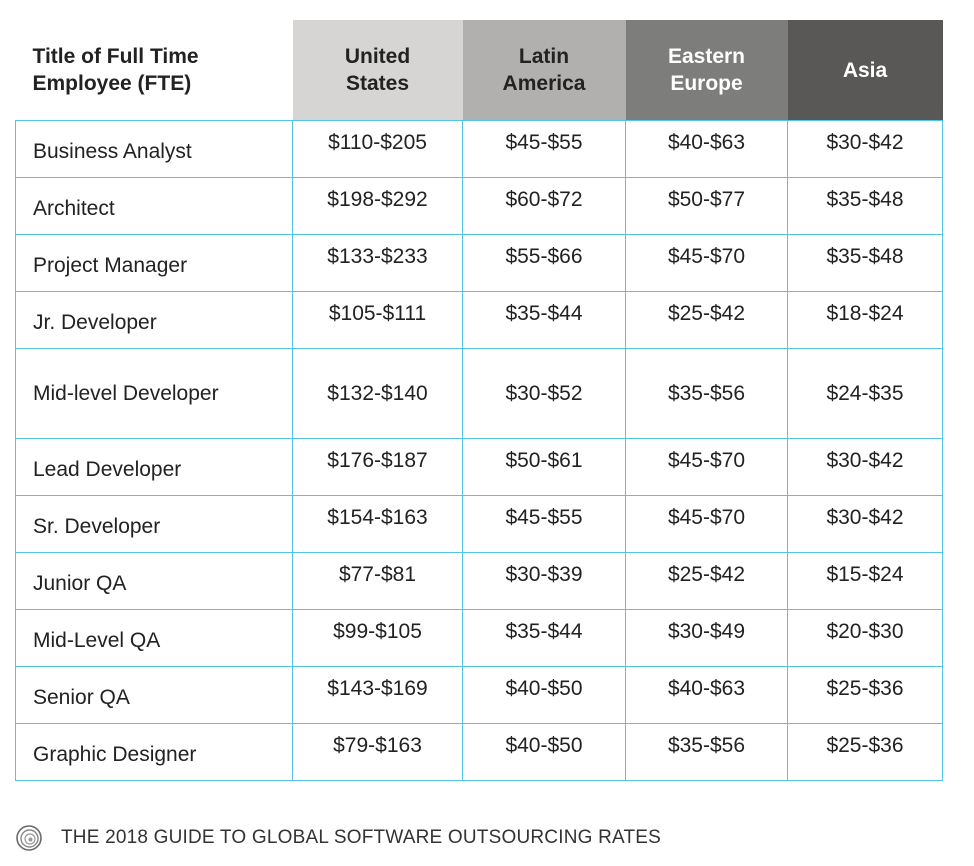  What do you see at coordinates (544, 688) in the screenshot?
I see `rate-value: $40-$50` at bounding box center [544, 688].